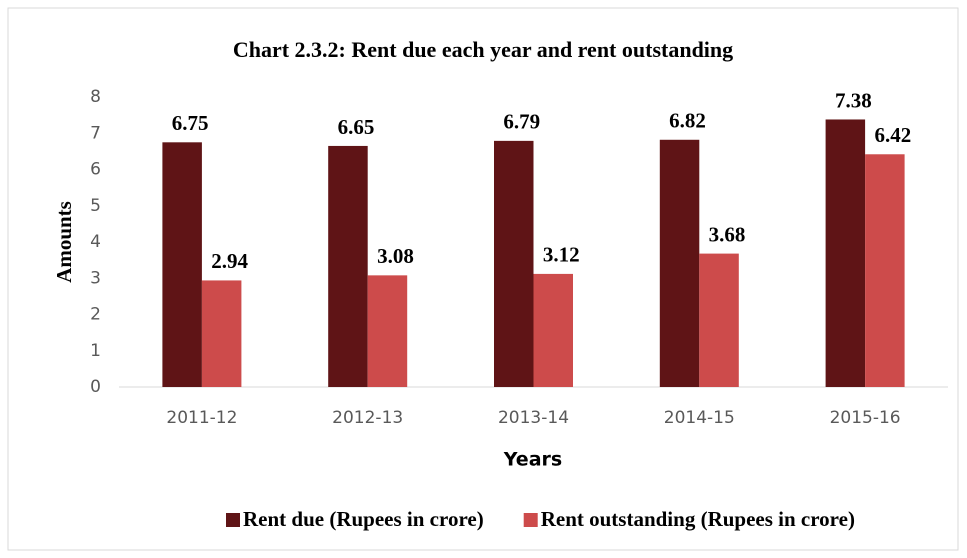  Describe the element at coordinates (95, 387) in the screenshot. I see `y-tick-label: 0` at that location.